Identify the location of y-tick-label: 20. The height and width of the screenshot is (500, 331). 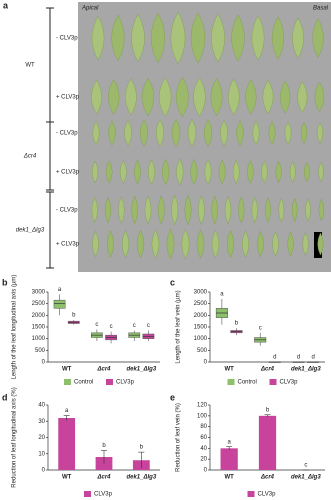
(203, 460).